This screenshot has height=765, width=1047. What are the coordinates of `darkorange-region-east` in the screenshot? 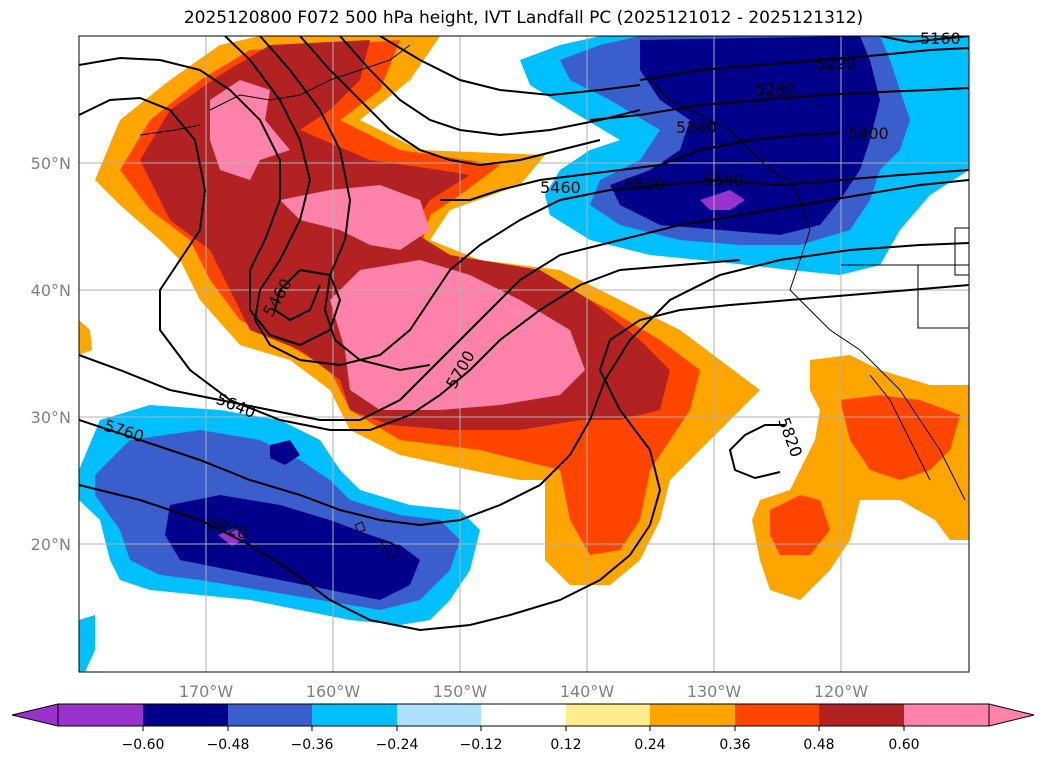 It's located at (900, 437).